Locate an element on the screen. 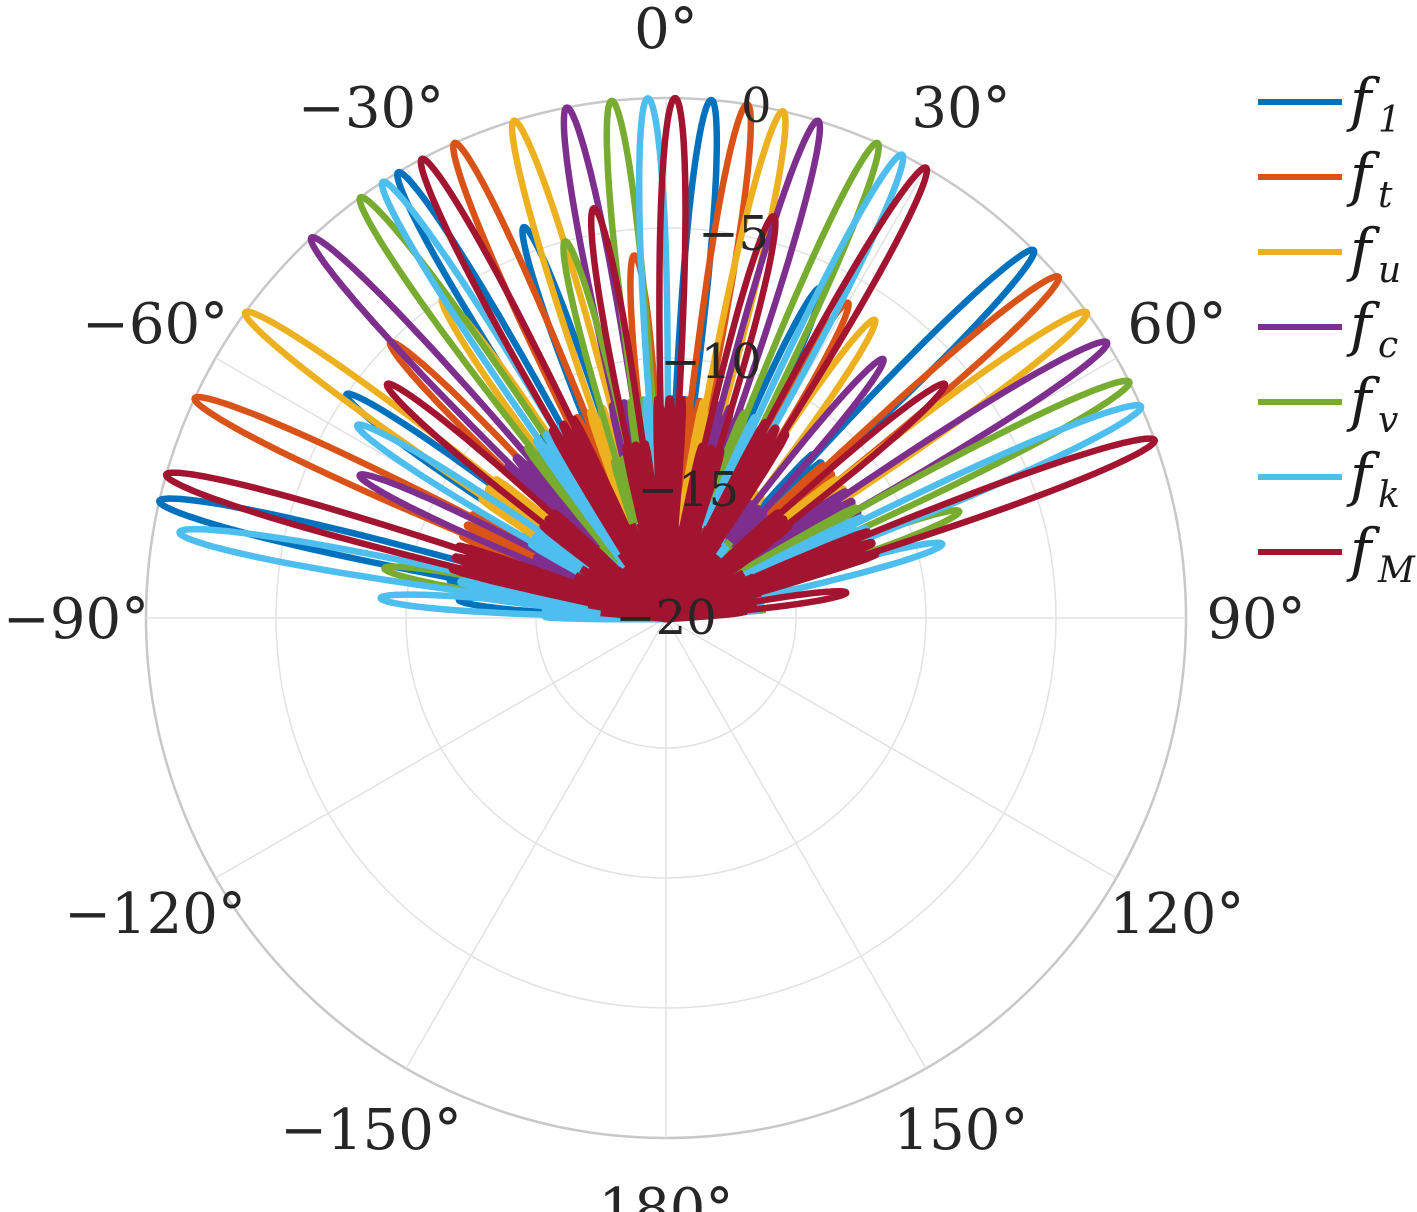 The height and width of the screenshot is (1212, 1417). r-tick-label: −5 is located at coordinates (733, 234).